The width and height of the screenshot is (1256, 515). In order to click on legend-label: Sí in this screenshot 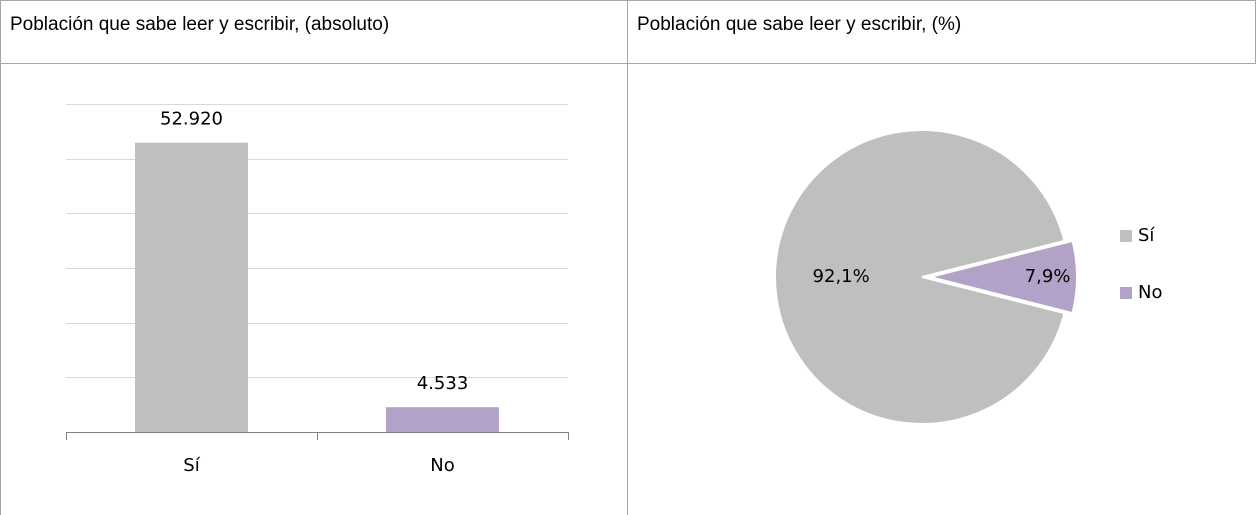, I will do `click(1146, 235)`.